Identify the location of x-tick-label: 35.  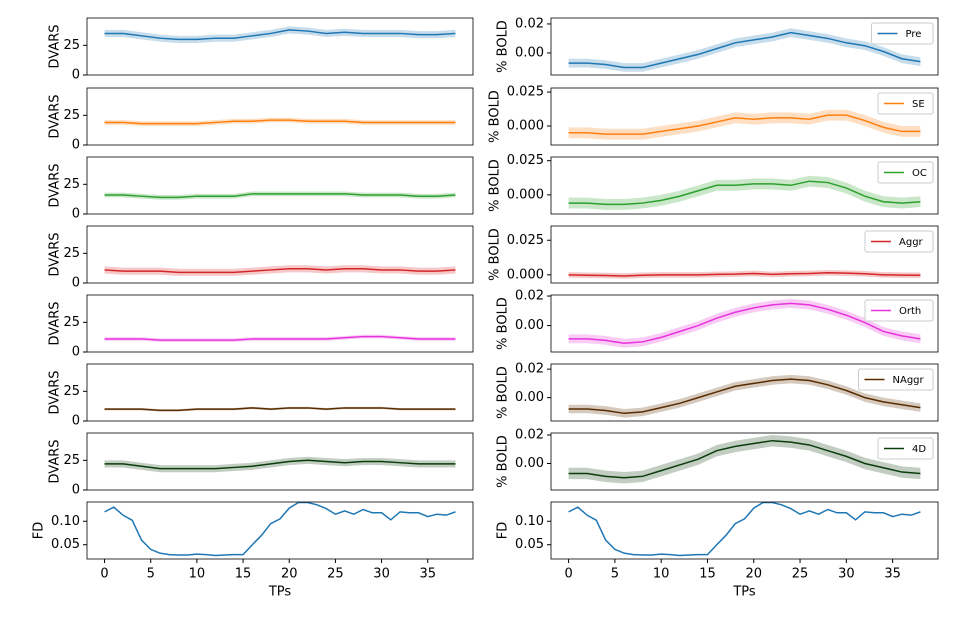
(427, 574).